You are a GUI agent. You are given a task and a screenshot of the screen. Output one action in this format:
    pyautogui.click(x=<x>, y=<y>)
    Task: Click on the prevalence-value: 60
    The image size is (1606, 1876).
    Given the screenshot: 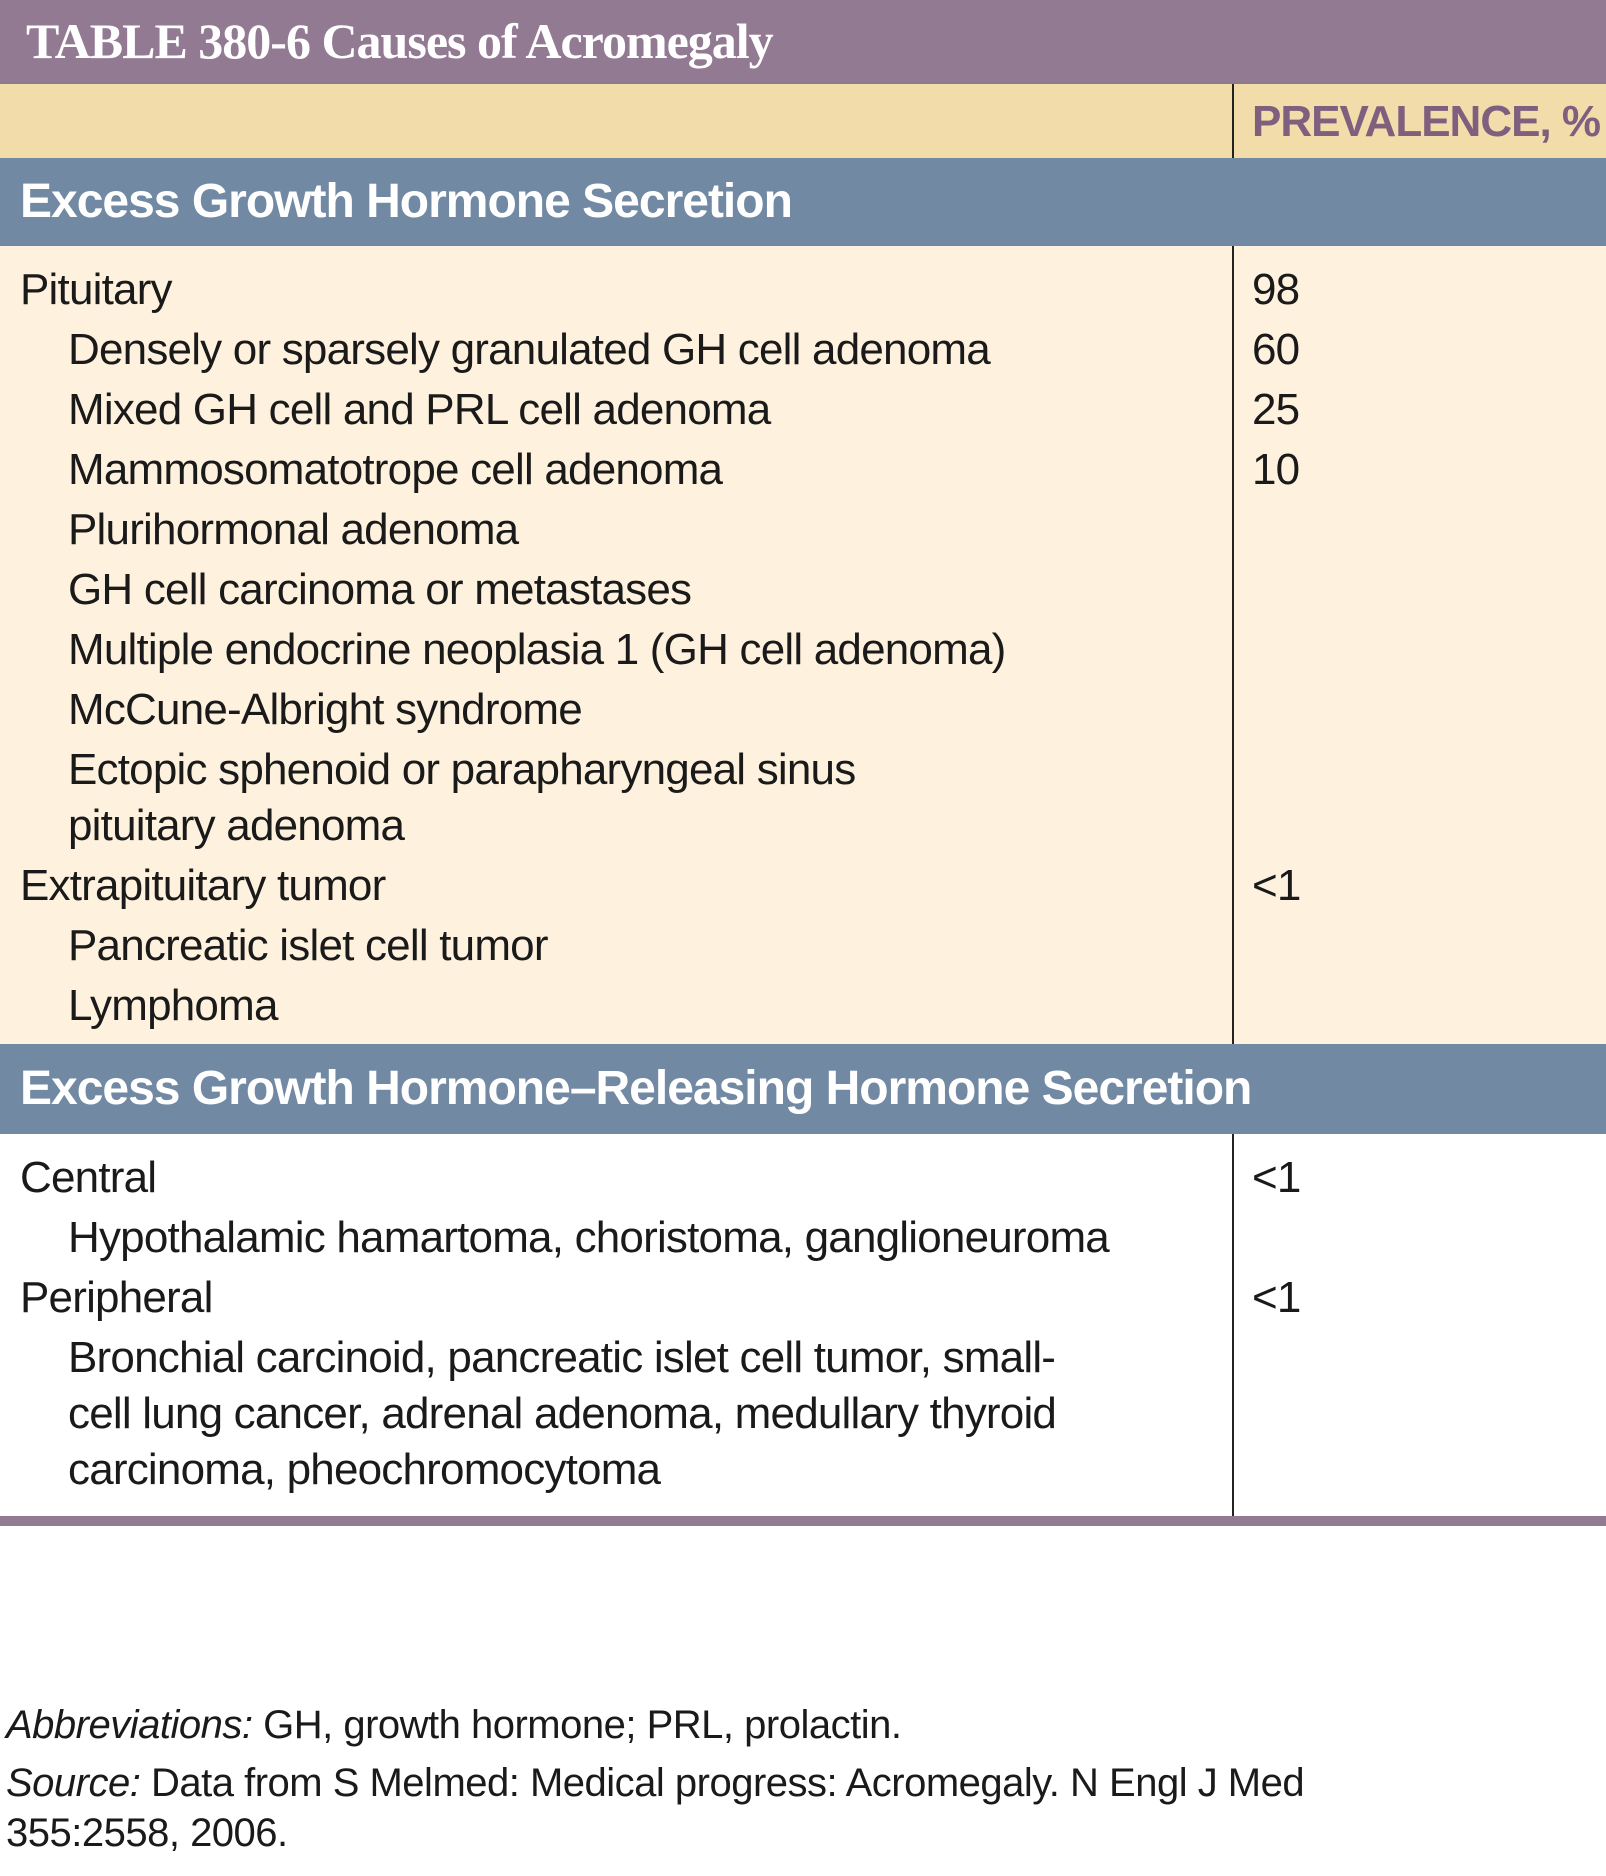 What is the action you would take?
    pyautogui.click(x=1419, y=350)
    